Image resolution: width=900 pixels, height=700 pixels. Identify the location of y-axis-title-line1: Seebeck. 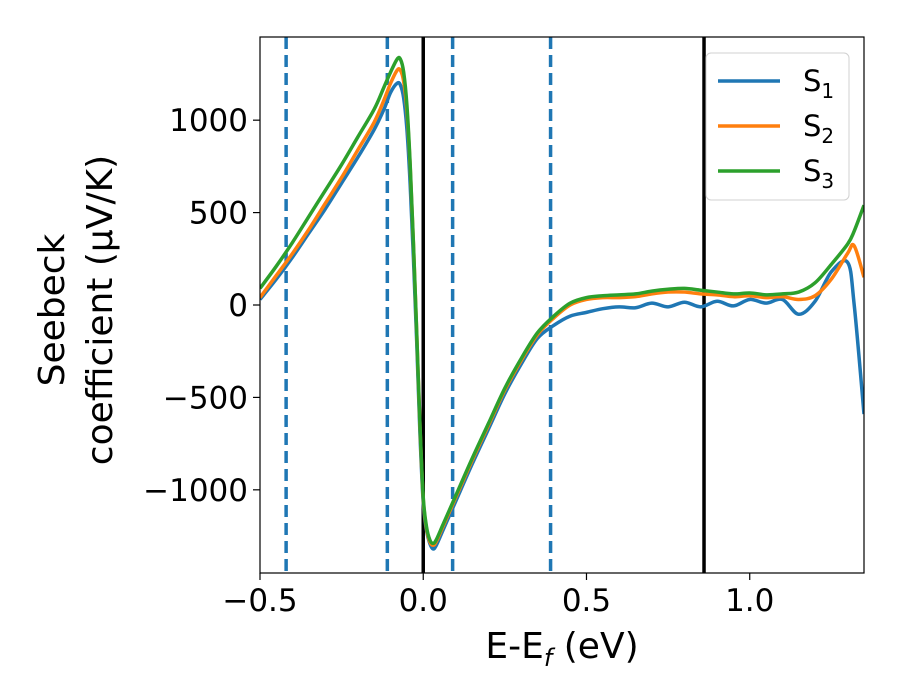
(52, 309).